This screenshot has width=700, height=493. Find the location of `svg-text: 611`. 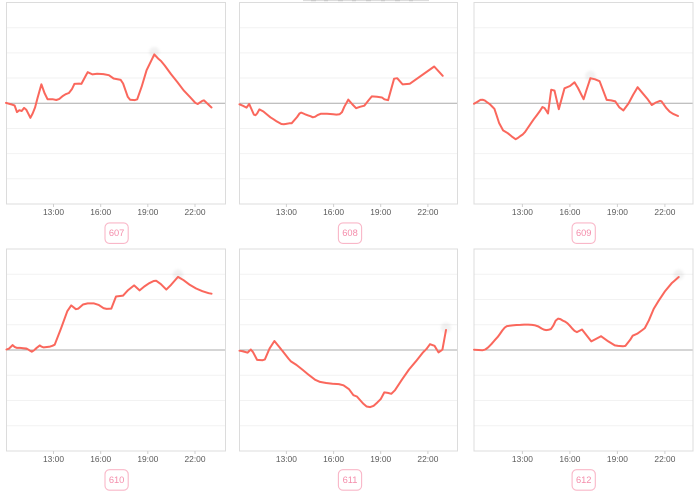

svg-text: 611 is located at coordinates (350, 480).